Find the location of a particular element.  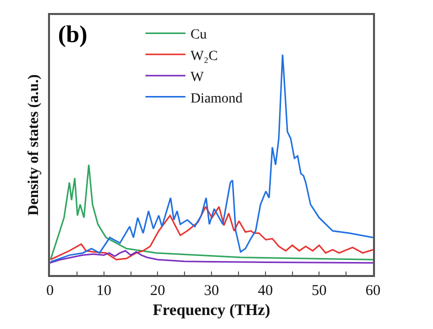

x-tick-label: 10 is located at coordinates (104, 290).